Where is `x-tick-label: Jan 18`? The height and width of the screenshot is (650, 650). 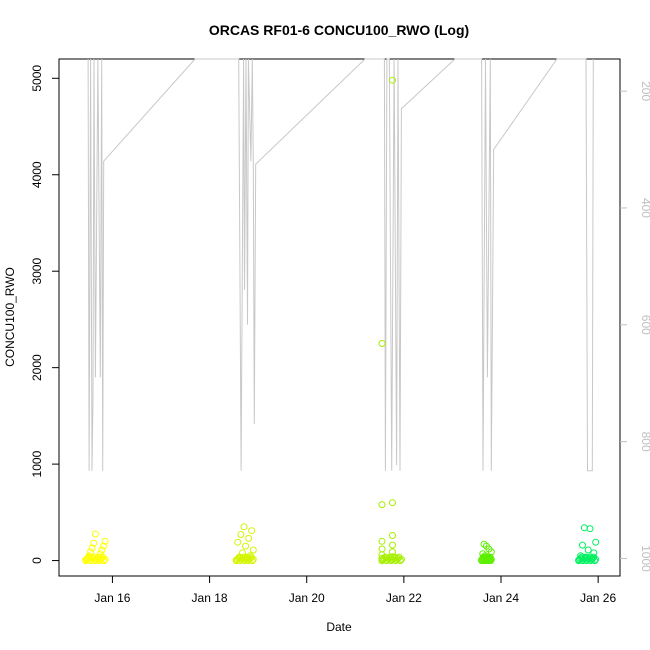 x-tick-label: Jan 18 is located at coordinates (210, 598).